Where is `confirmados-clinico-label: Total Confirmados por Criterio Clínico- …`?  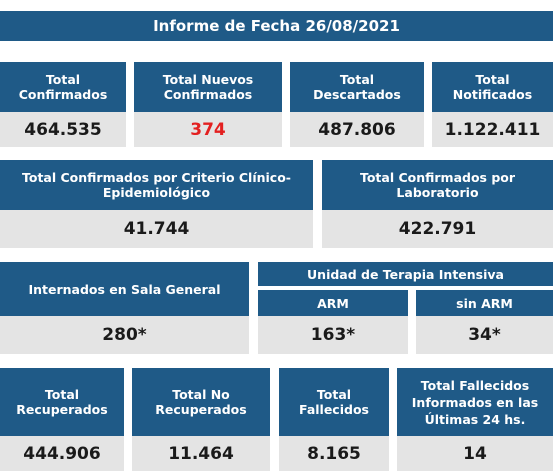
confirmados-clinico-label: Total Confirmados por Criterio Clínico- … is located at coordinates (156, 185).